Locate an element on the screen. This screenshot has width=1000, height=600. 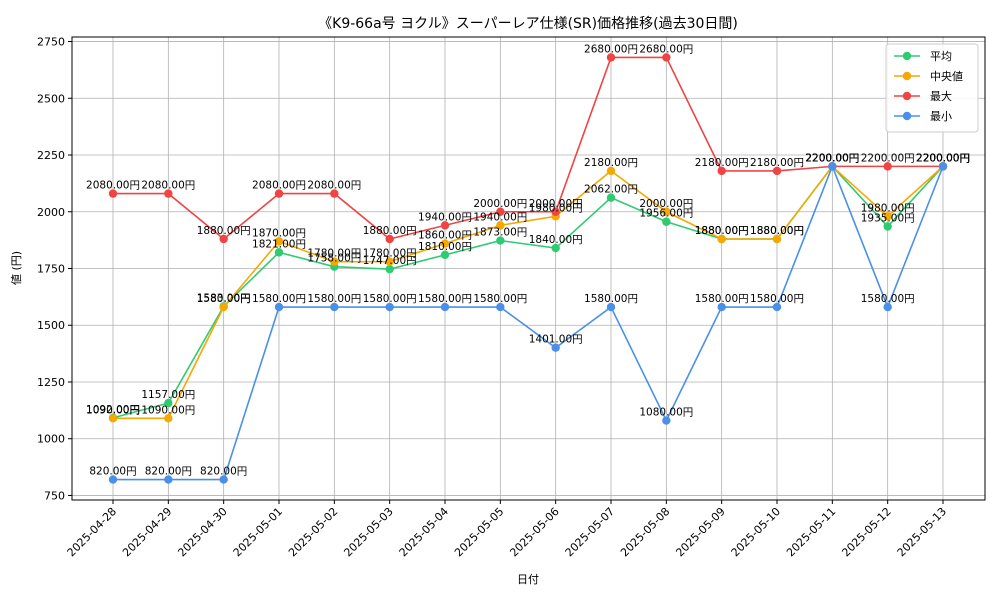
data-label-2: 1870.00円 is located at coordinates (279, 233).